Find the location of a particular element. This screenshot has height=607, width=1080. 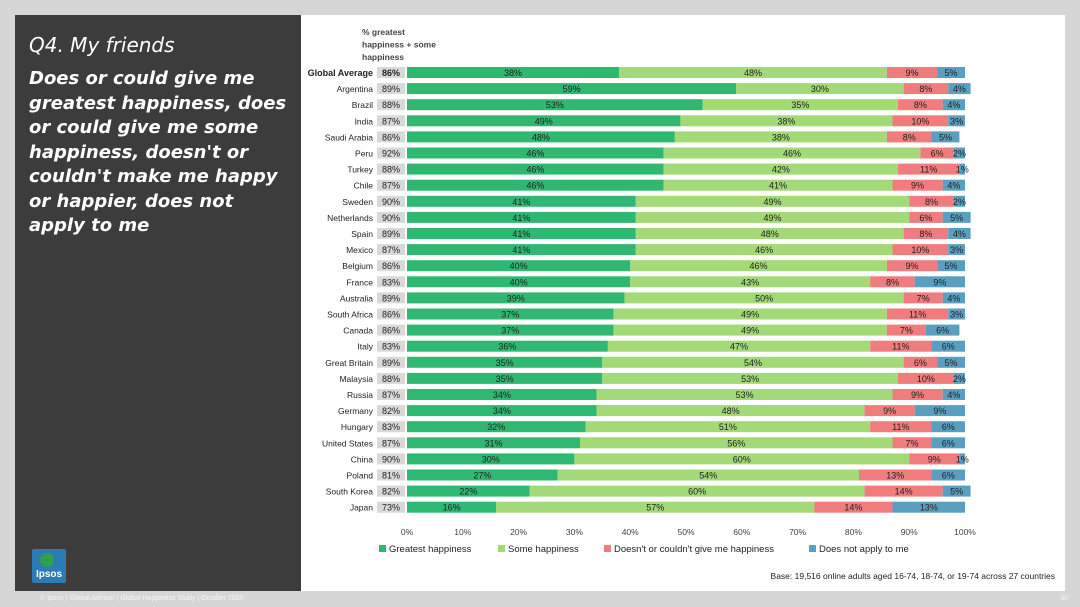

bar-data-label: 10% is located at coordinates (920, 250).